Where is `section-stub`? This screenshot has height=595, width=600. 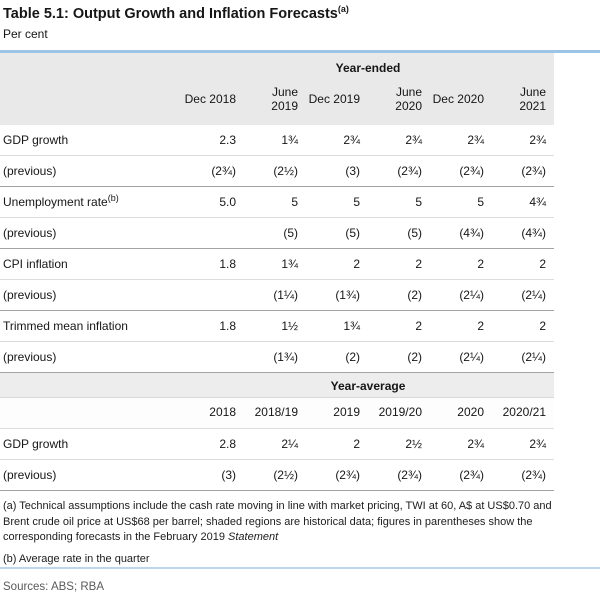 section-stub is located at coordinates (91, 66).